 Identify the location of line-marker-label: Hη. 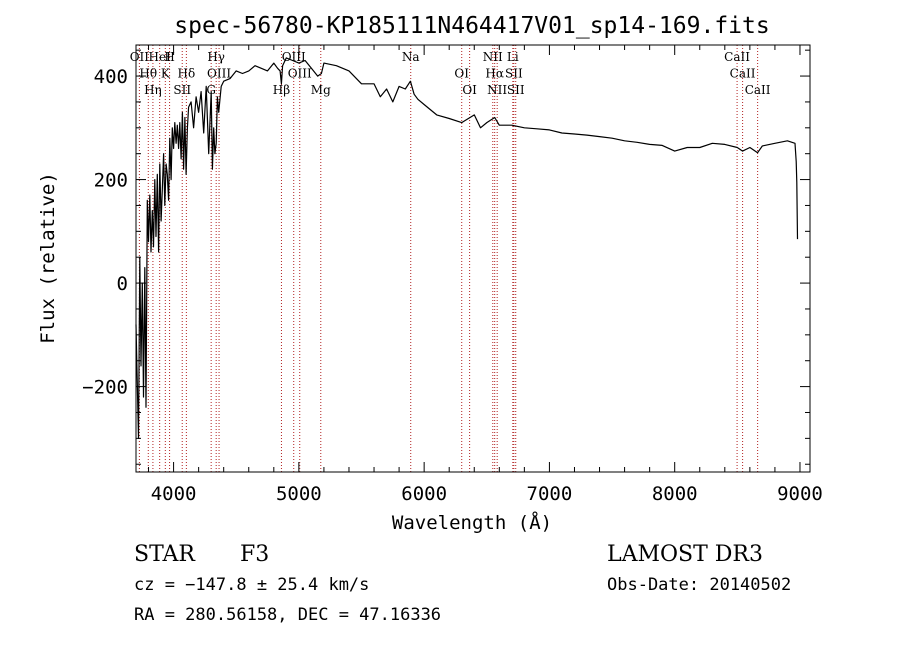
(153, 90).